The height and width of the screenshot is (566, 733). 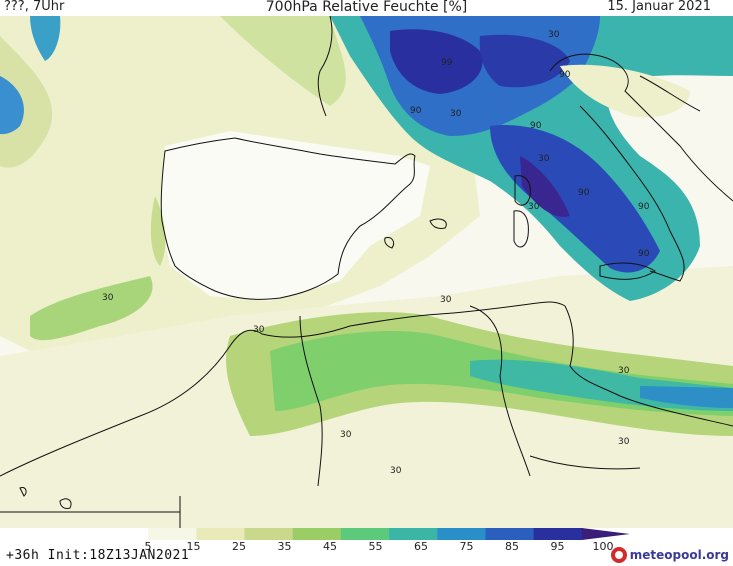 I want to click on humidity-zone-65-atlantic, so click(x=45, y=38).